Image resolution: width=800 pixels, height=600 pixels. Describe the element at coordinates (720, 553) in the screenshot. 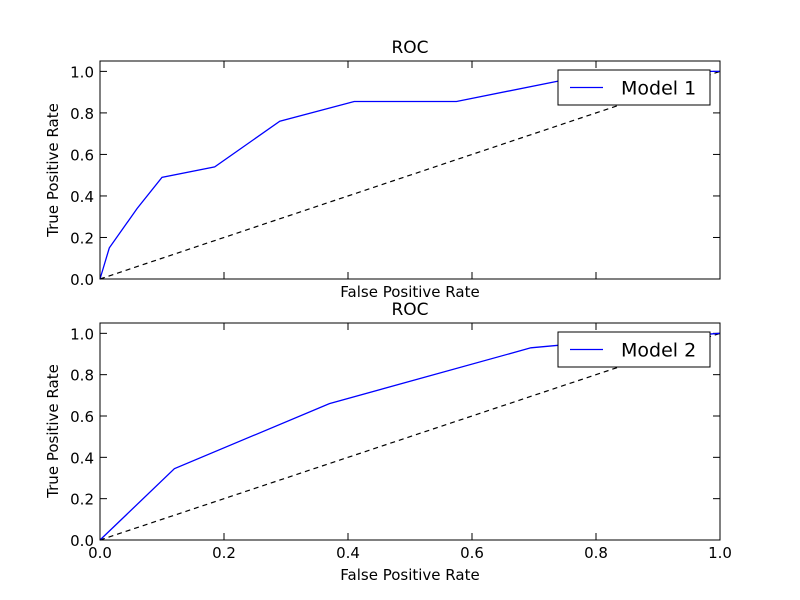

I see `x-tick-label: 1.0` at that location.